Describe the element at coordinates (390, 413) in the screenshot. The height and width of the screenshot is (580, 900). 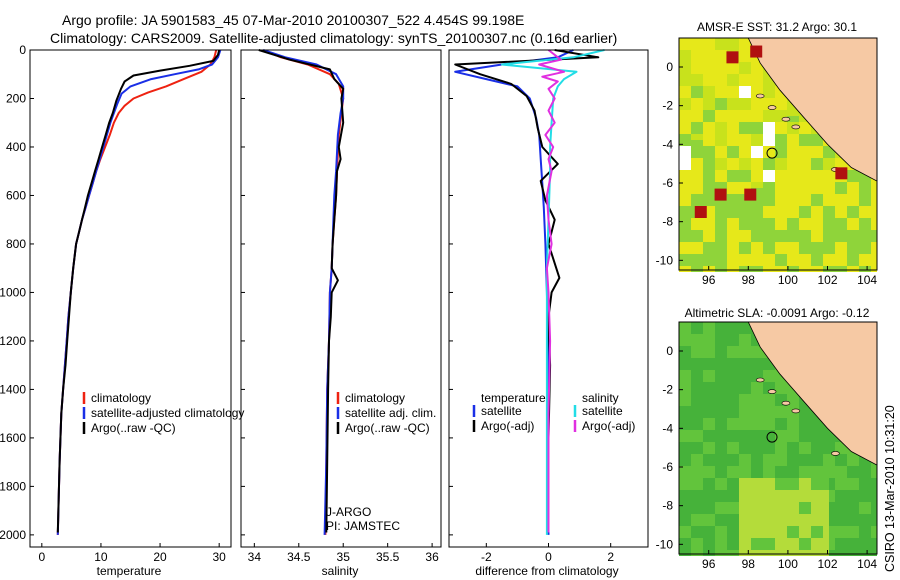
I see `legend-label-satellite: satellite adj. clim.` at that location.